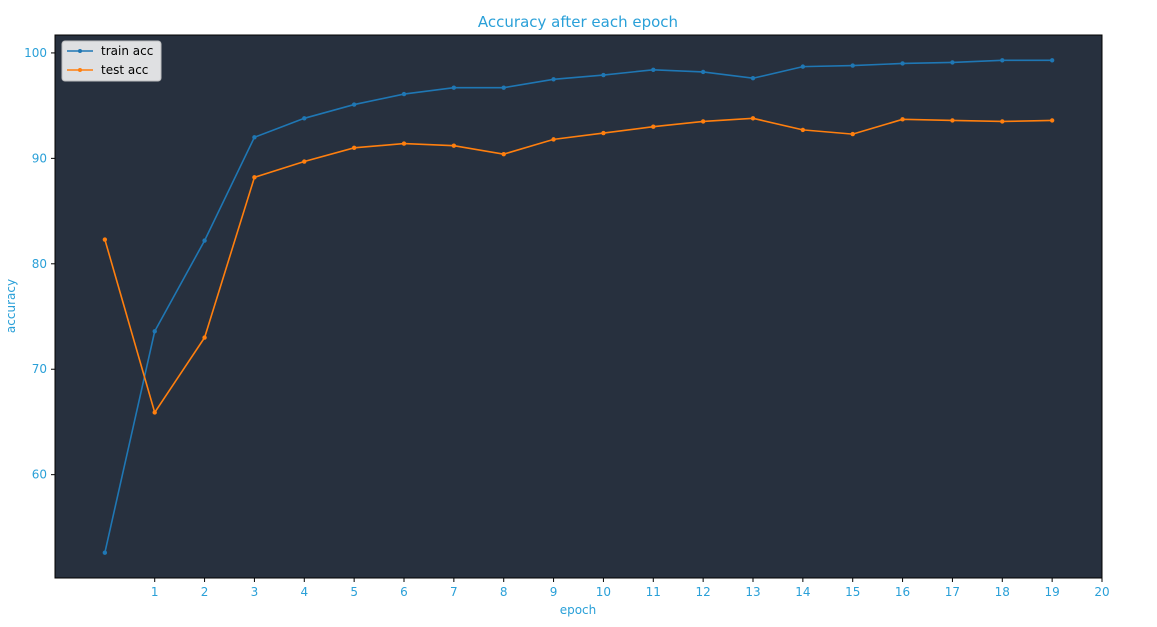 Image resolution: width=1157 pixels, height=627 pixels. Describe the element at coordinates (304, 592) in the screenshot. I see `x-tick-label: 4` at that location.